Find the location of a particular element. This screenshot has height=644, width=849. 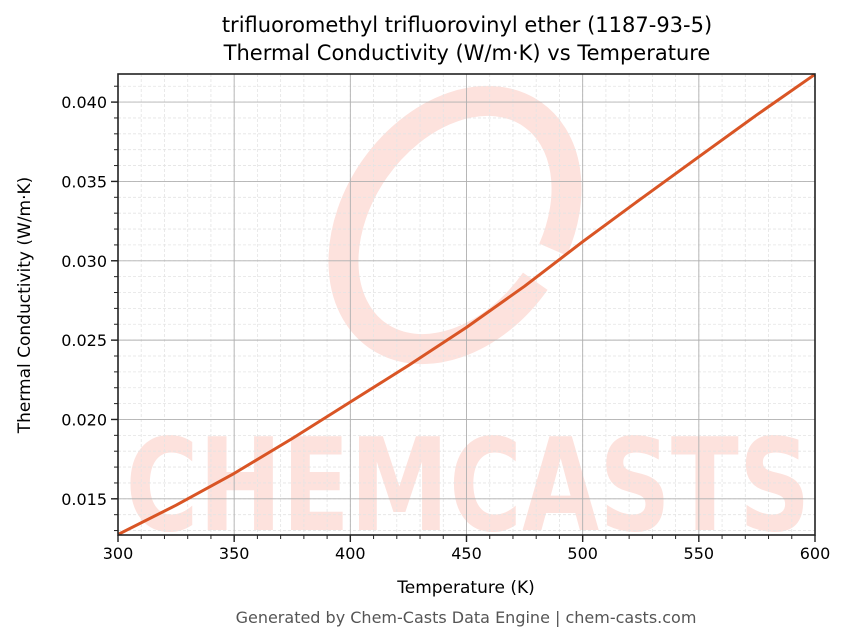

x-tick-label: 600 is located at coordinates (815, 553).